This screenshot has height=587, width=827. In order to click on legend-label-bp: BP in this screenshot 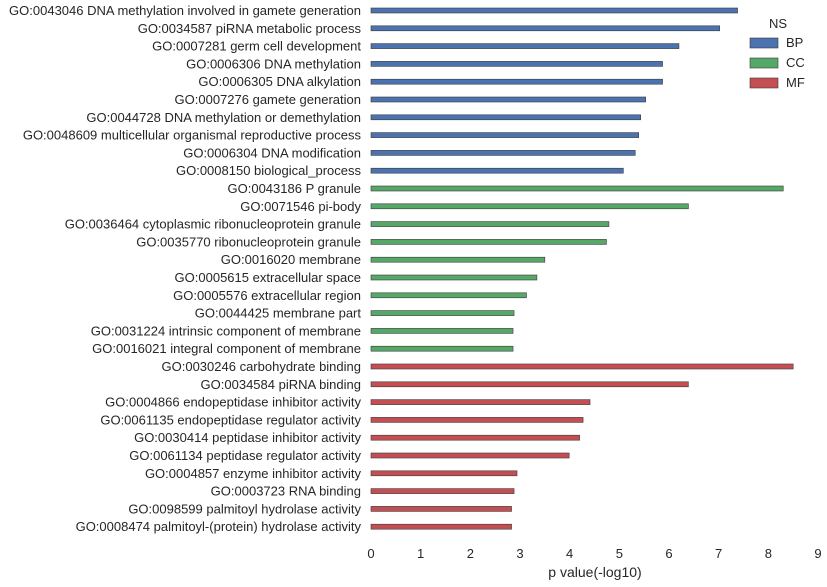, I will do `click(794, 42)`.